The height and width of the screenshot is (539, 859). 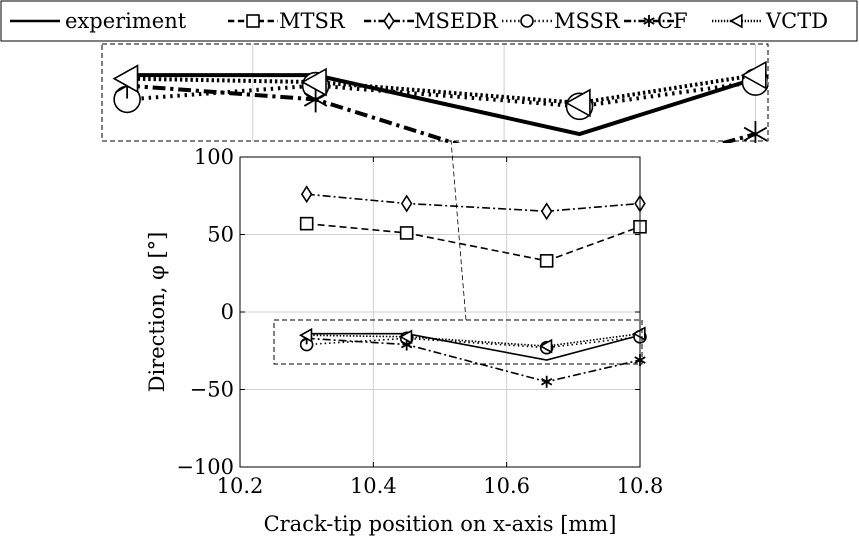 I want to click on inset-series, so click(x=440, y=101).